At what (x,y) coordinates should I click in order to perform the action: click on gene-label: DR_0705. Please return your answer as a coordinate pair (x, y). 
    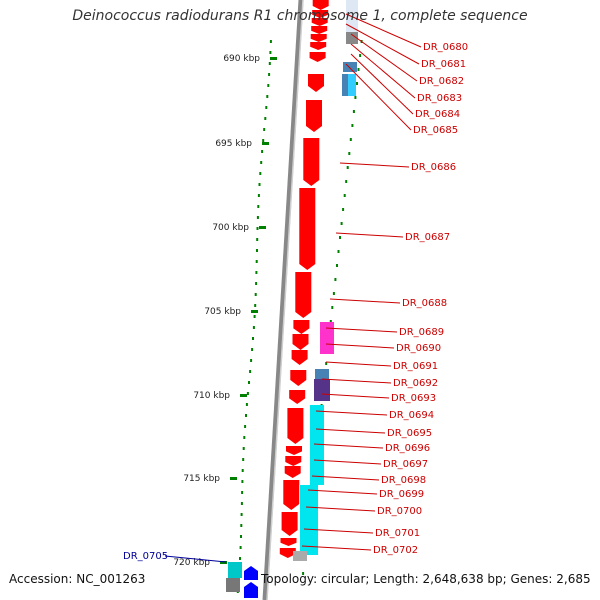
    Looking at the image, I should click on (145, 556).